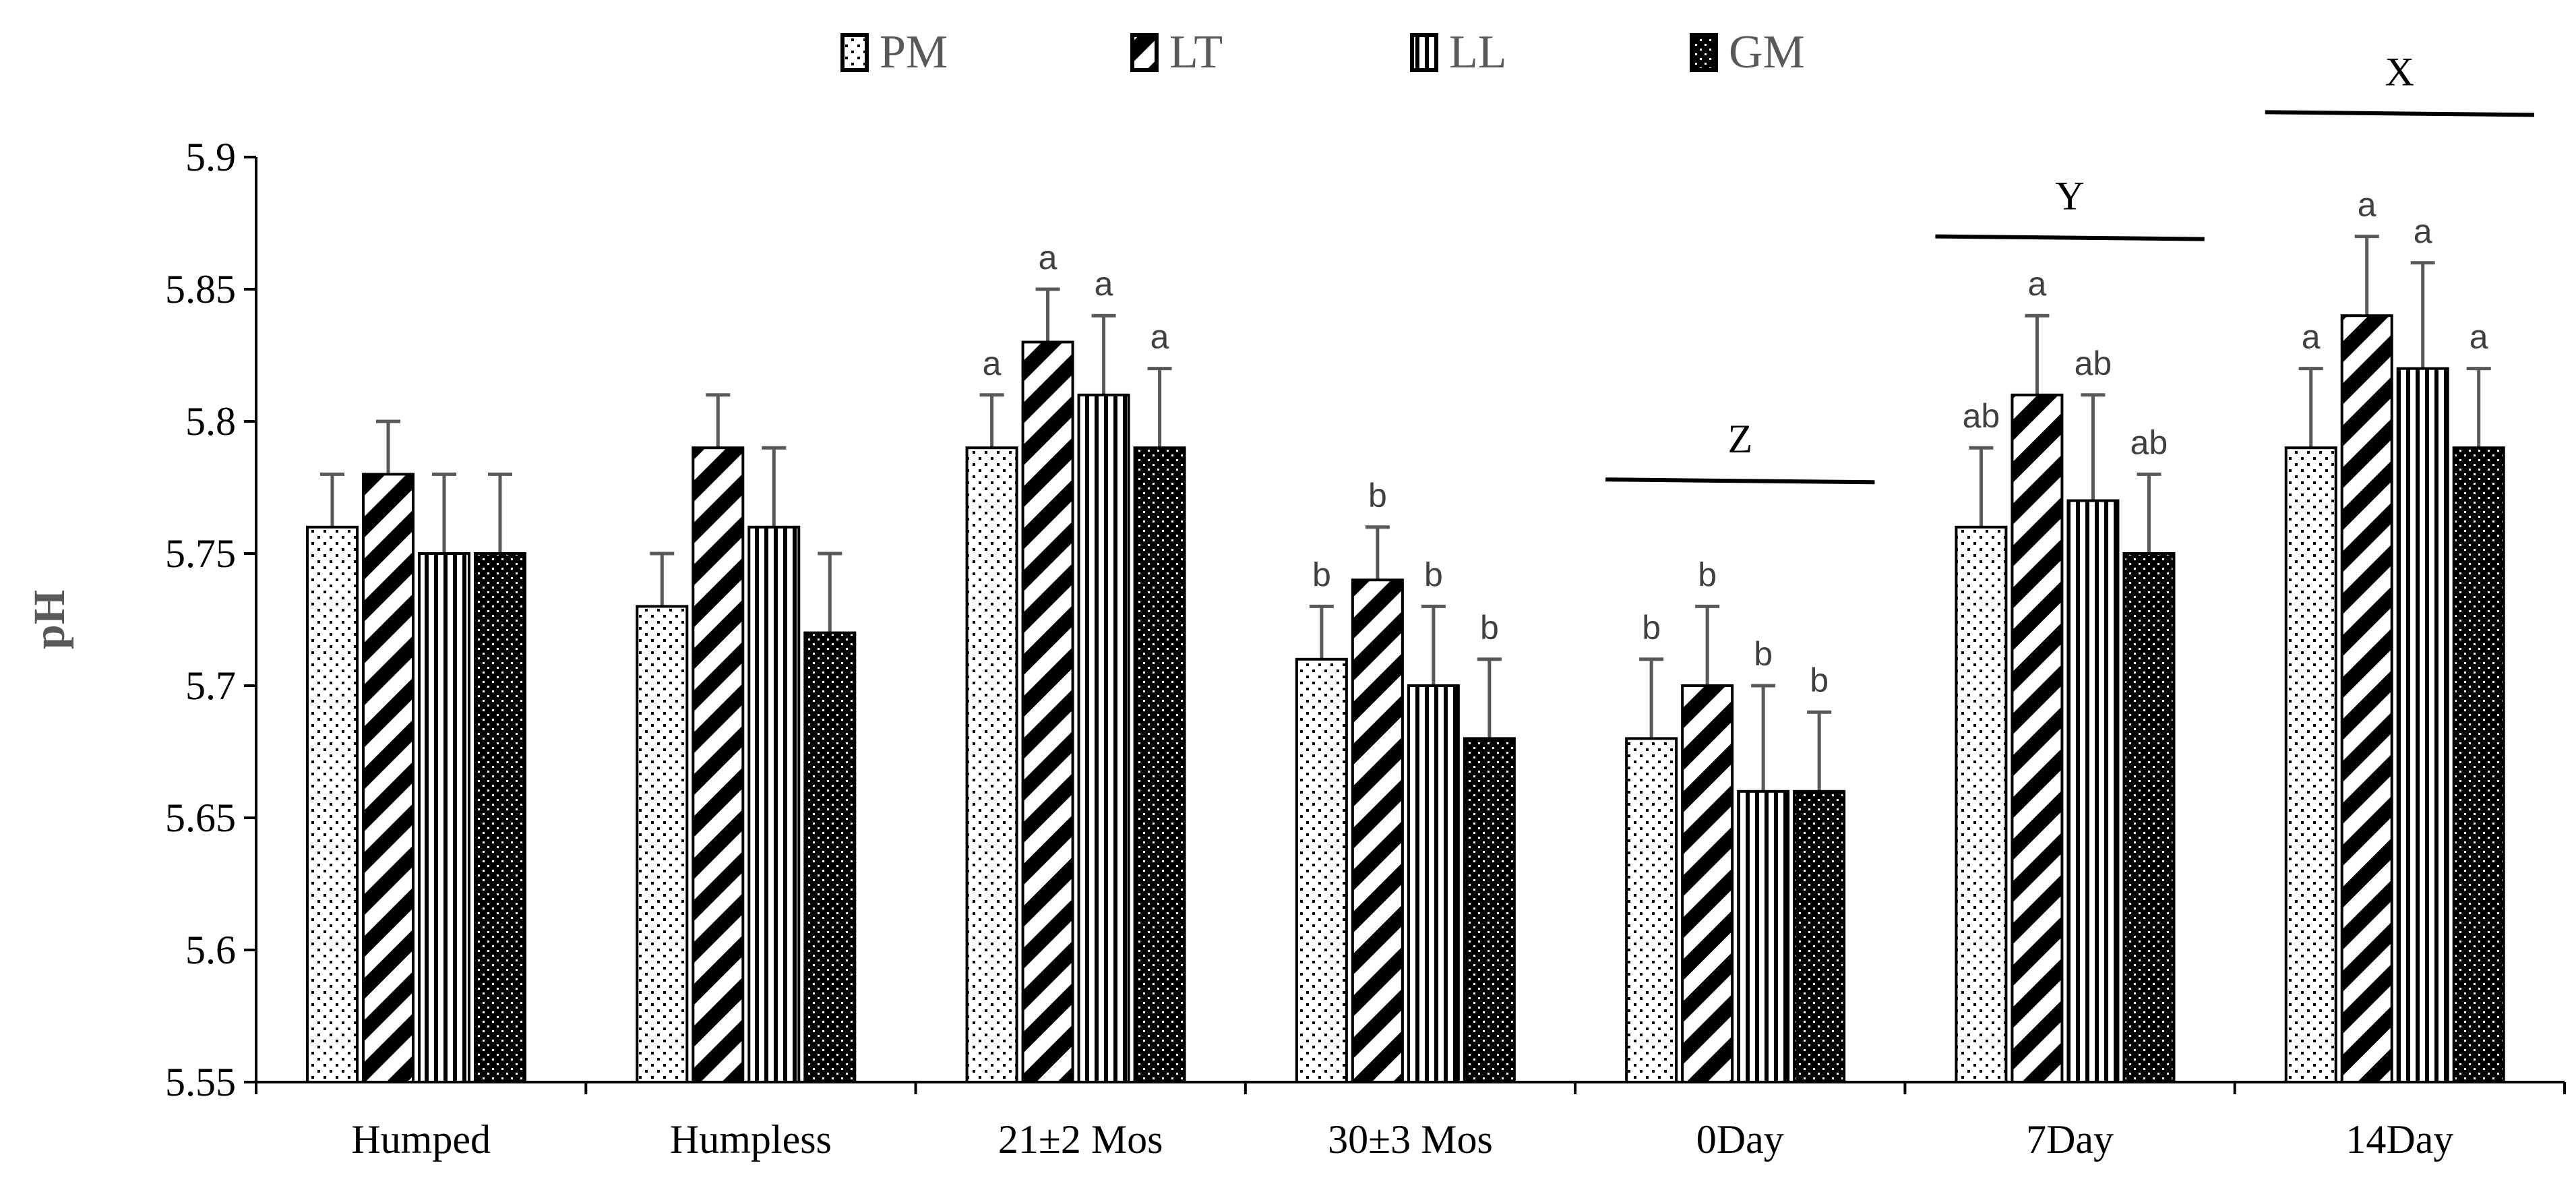 The width and height of the screenshot is (2576, 1192). I want to click on legend-swatch-lt, so click(1144, 52).